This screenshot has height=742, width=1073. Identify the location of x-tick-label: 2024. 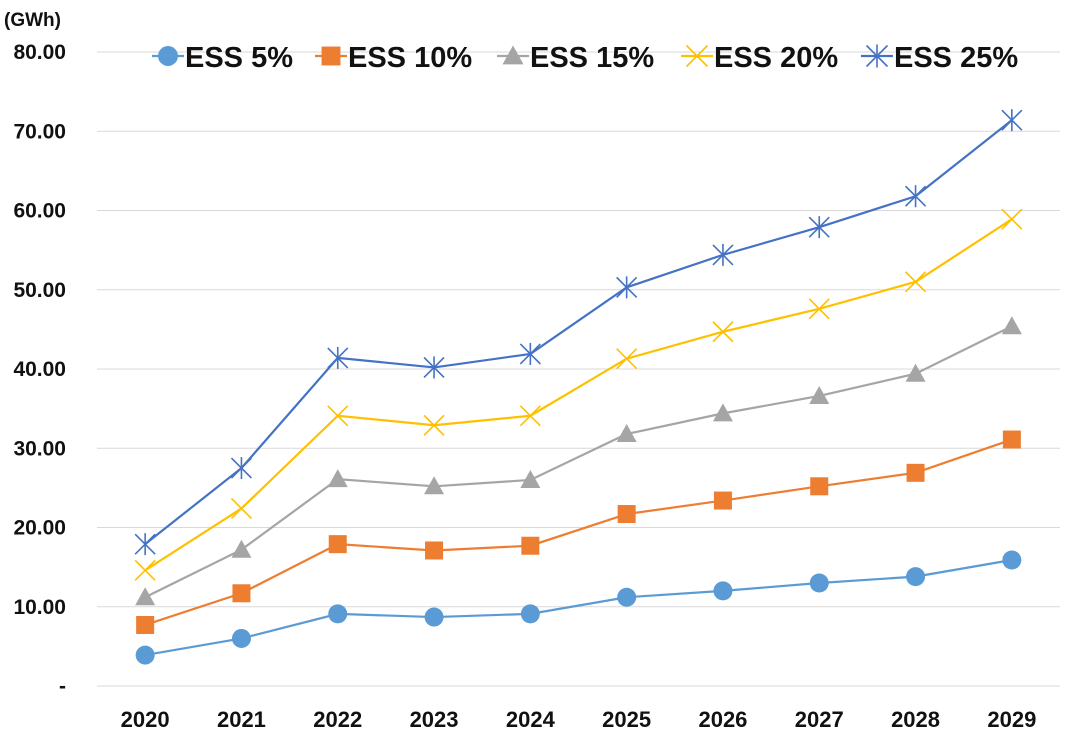
(531, 719).